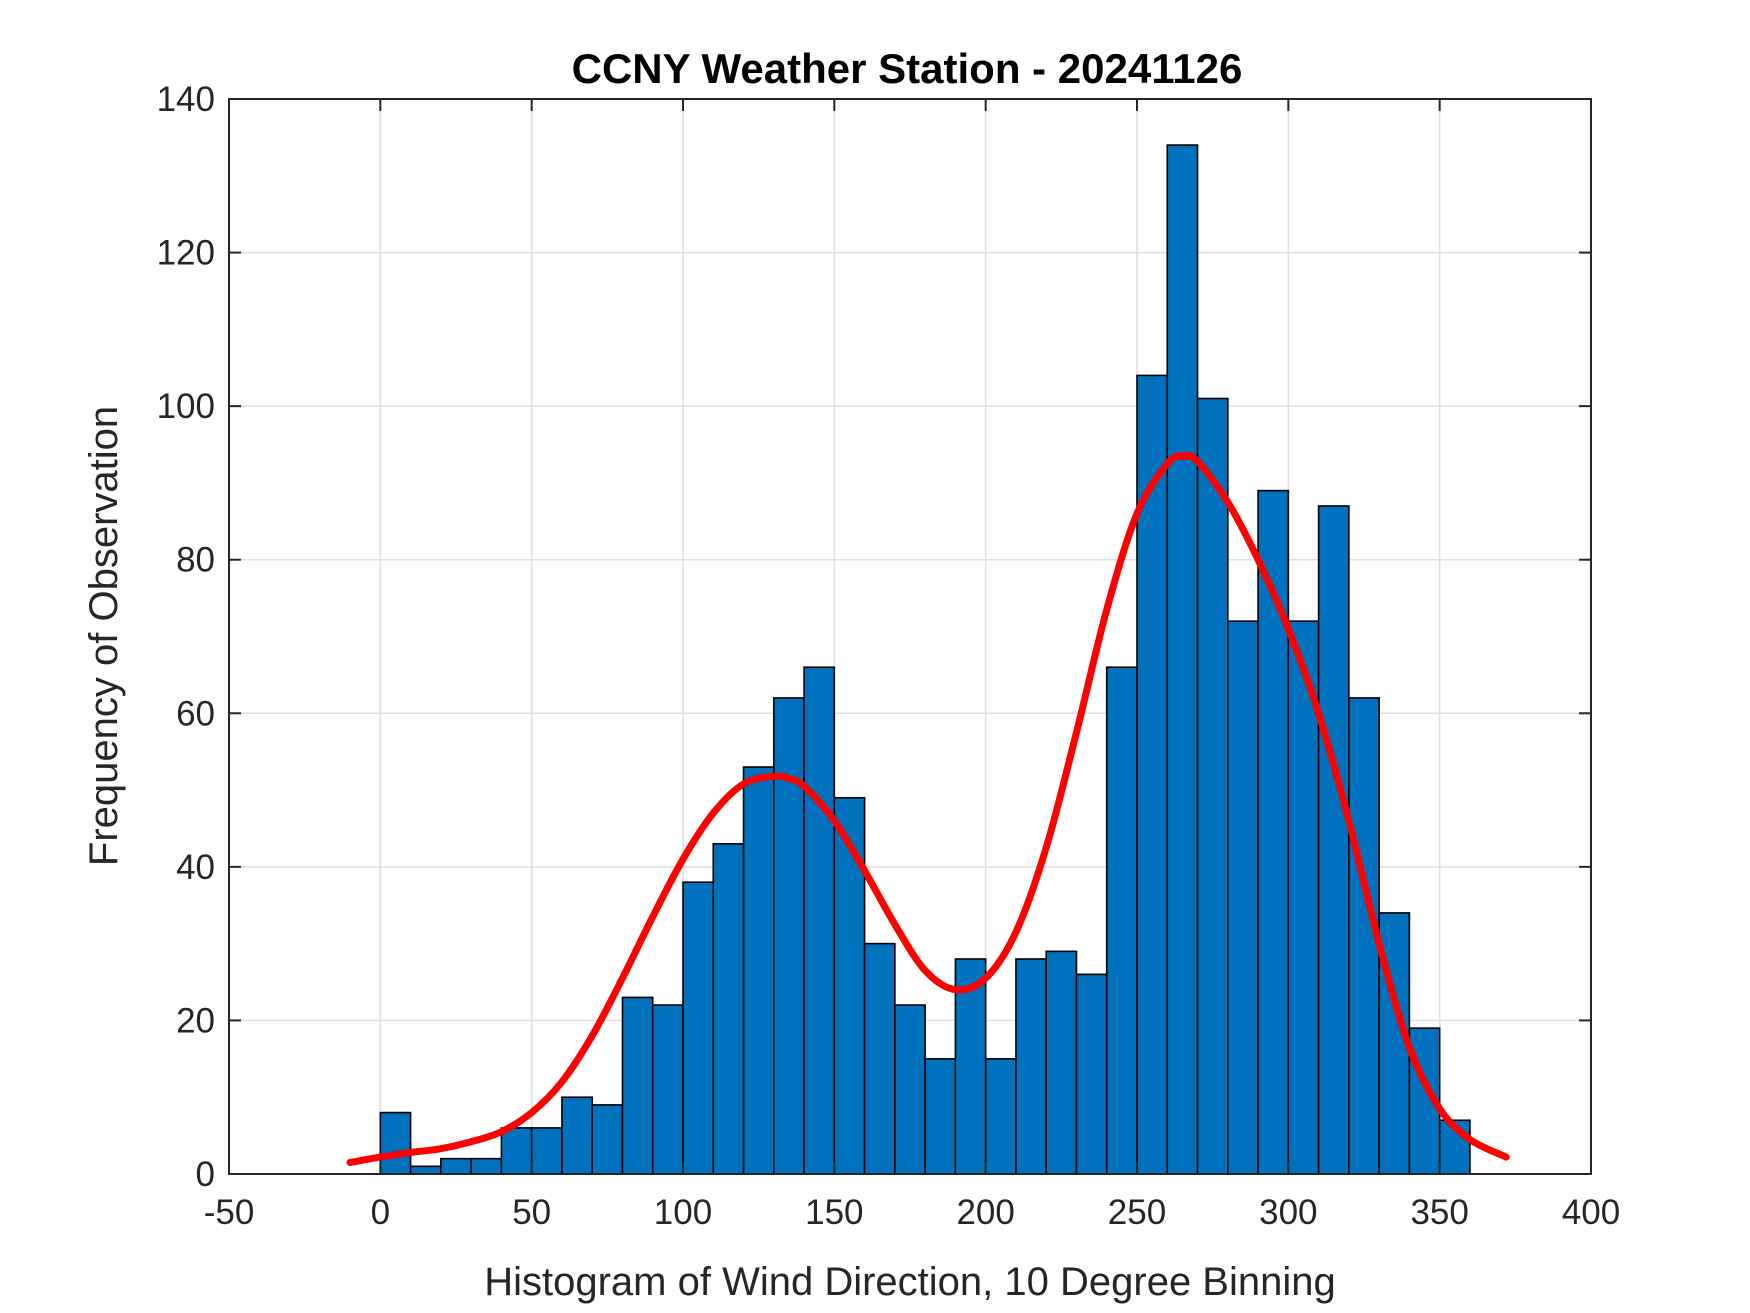 This screenshot has height=1313, width=1750. I want to click on x-tick-label: 400, so click(1591, 1212).